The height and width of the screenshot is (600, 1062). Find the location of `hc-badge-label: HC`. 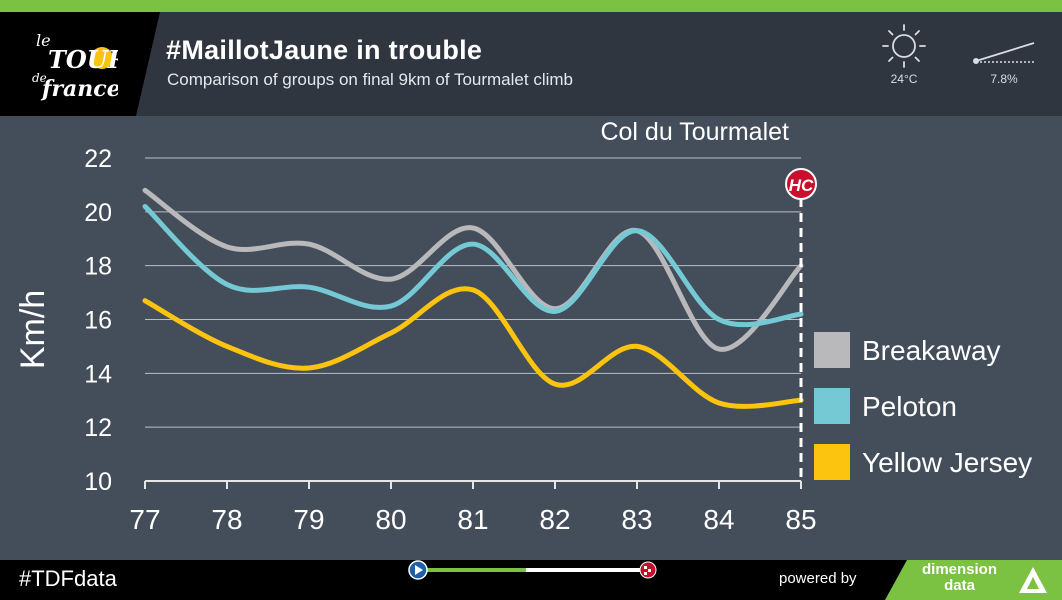

hc-badge-label: HC is located at coordinates (801, 185).